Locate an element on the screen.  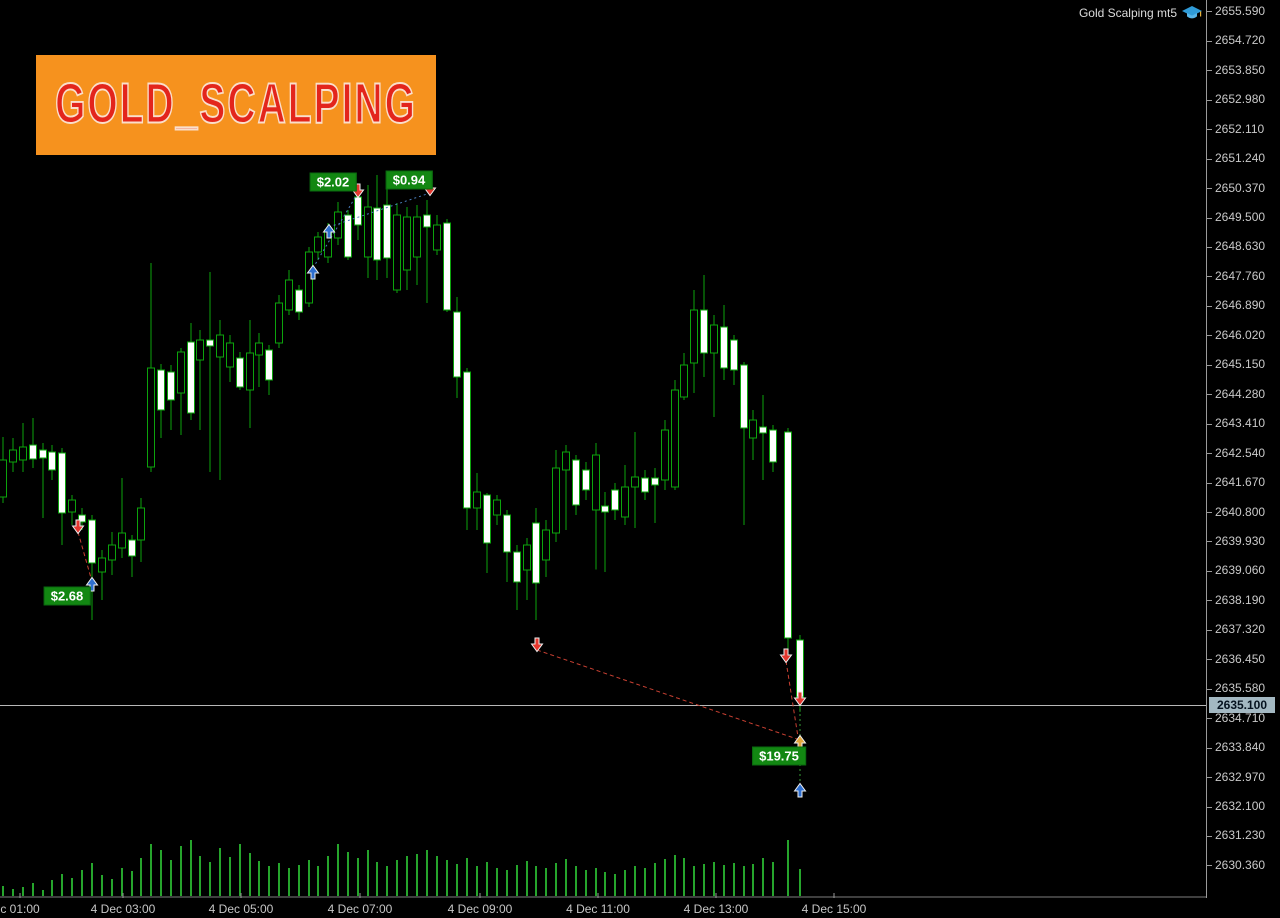
profit-label: $19.75 is located at coordinates (779, 756).